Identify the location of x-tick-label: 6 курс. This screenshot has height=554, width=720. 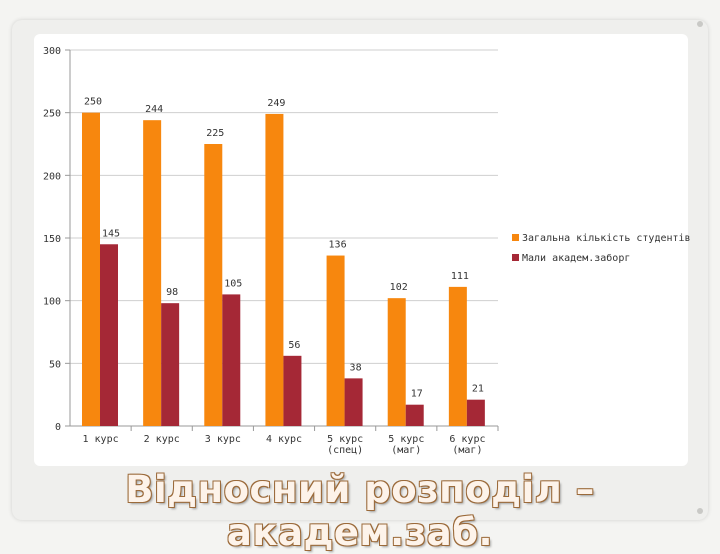
(467, 439).